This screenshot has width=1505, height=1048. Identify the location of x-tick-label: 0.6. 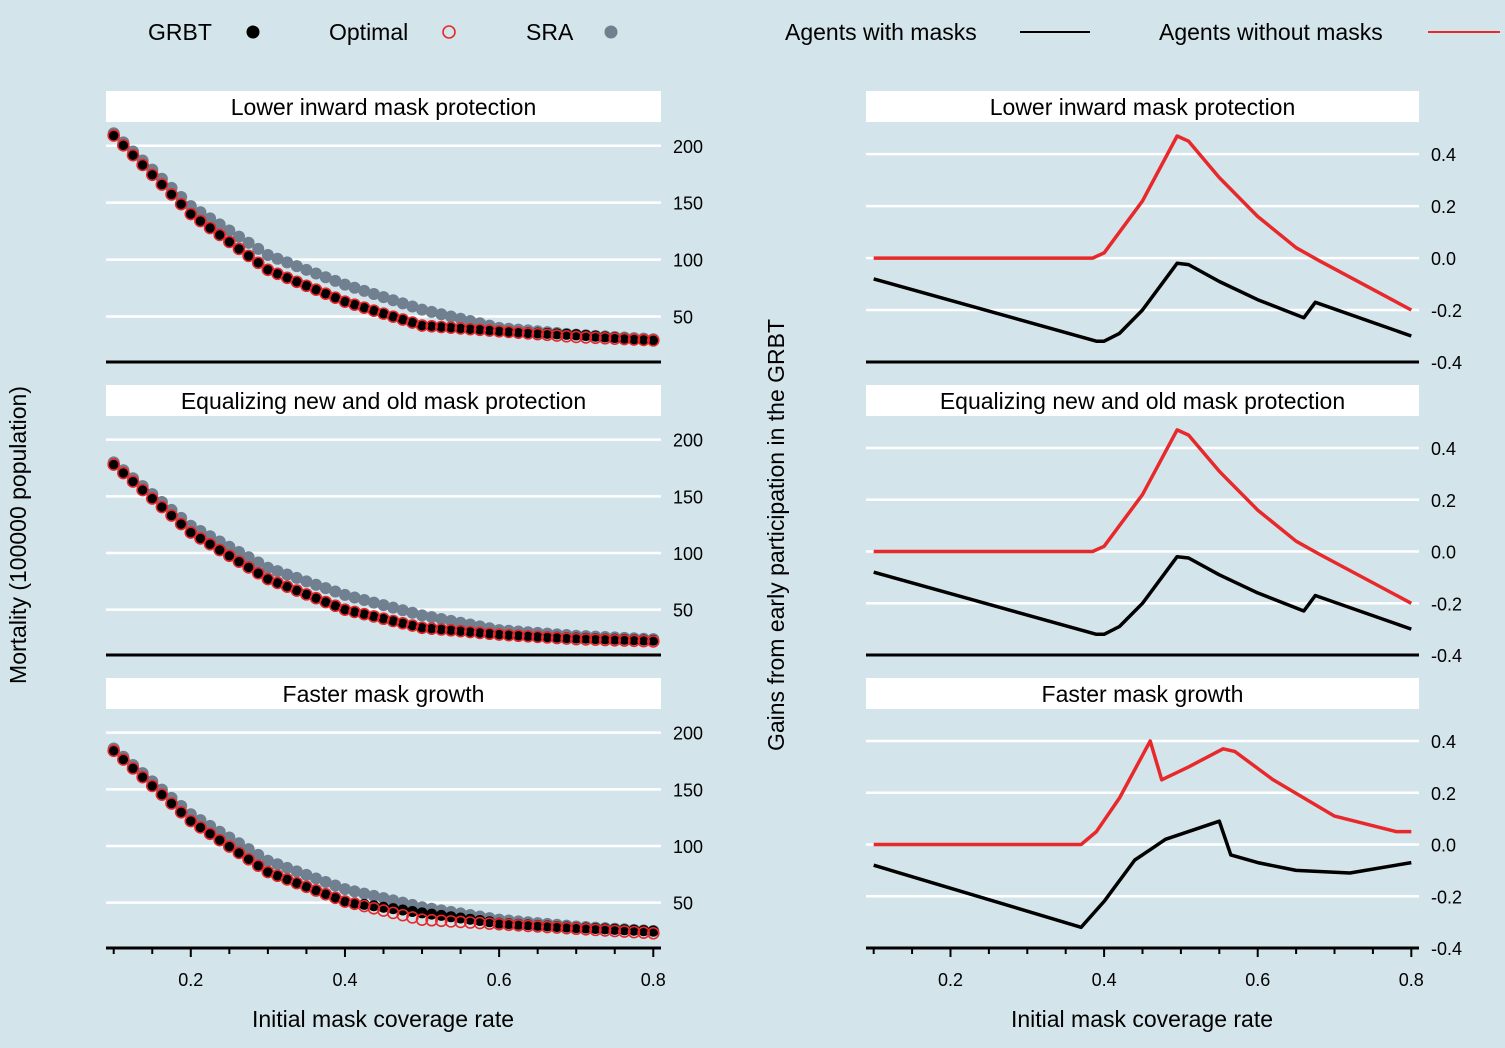
(1257, 980).